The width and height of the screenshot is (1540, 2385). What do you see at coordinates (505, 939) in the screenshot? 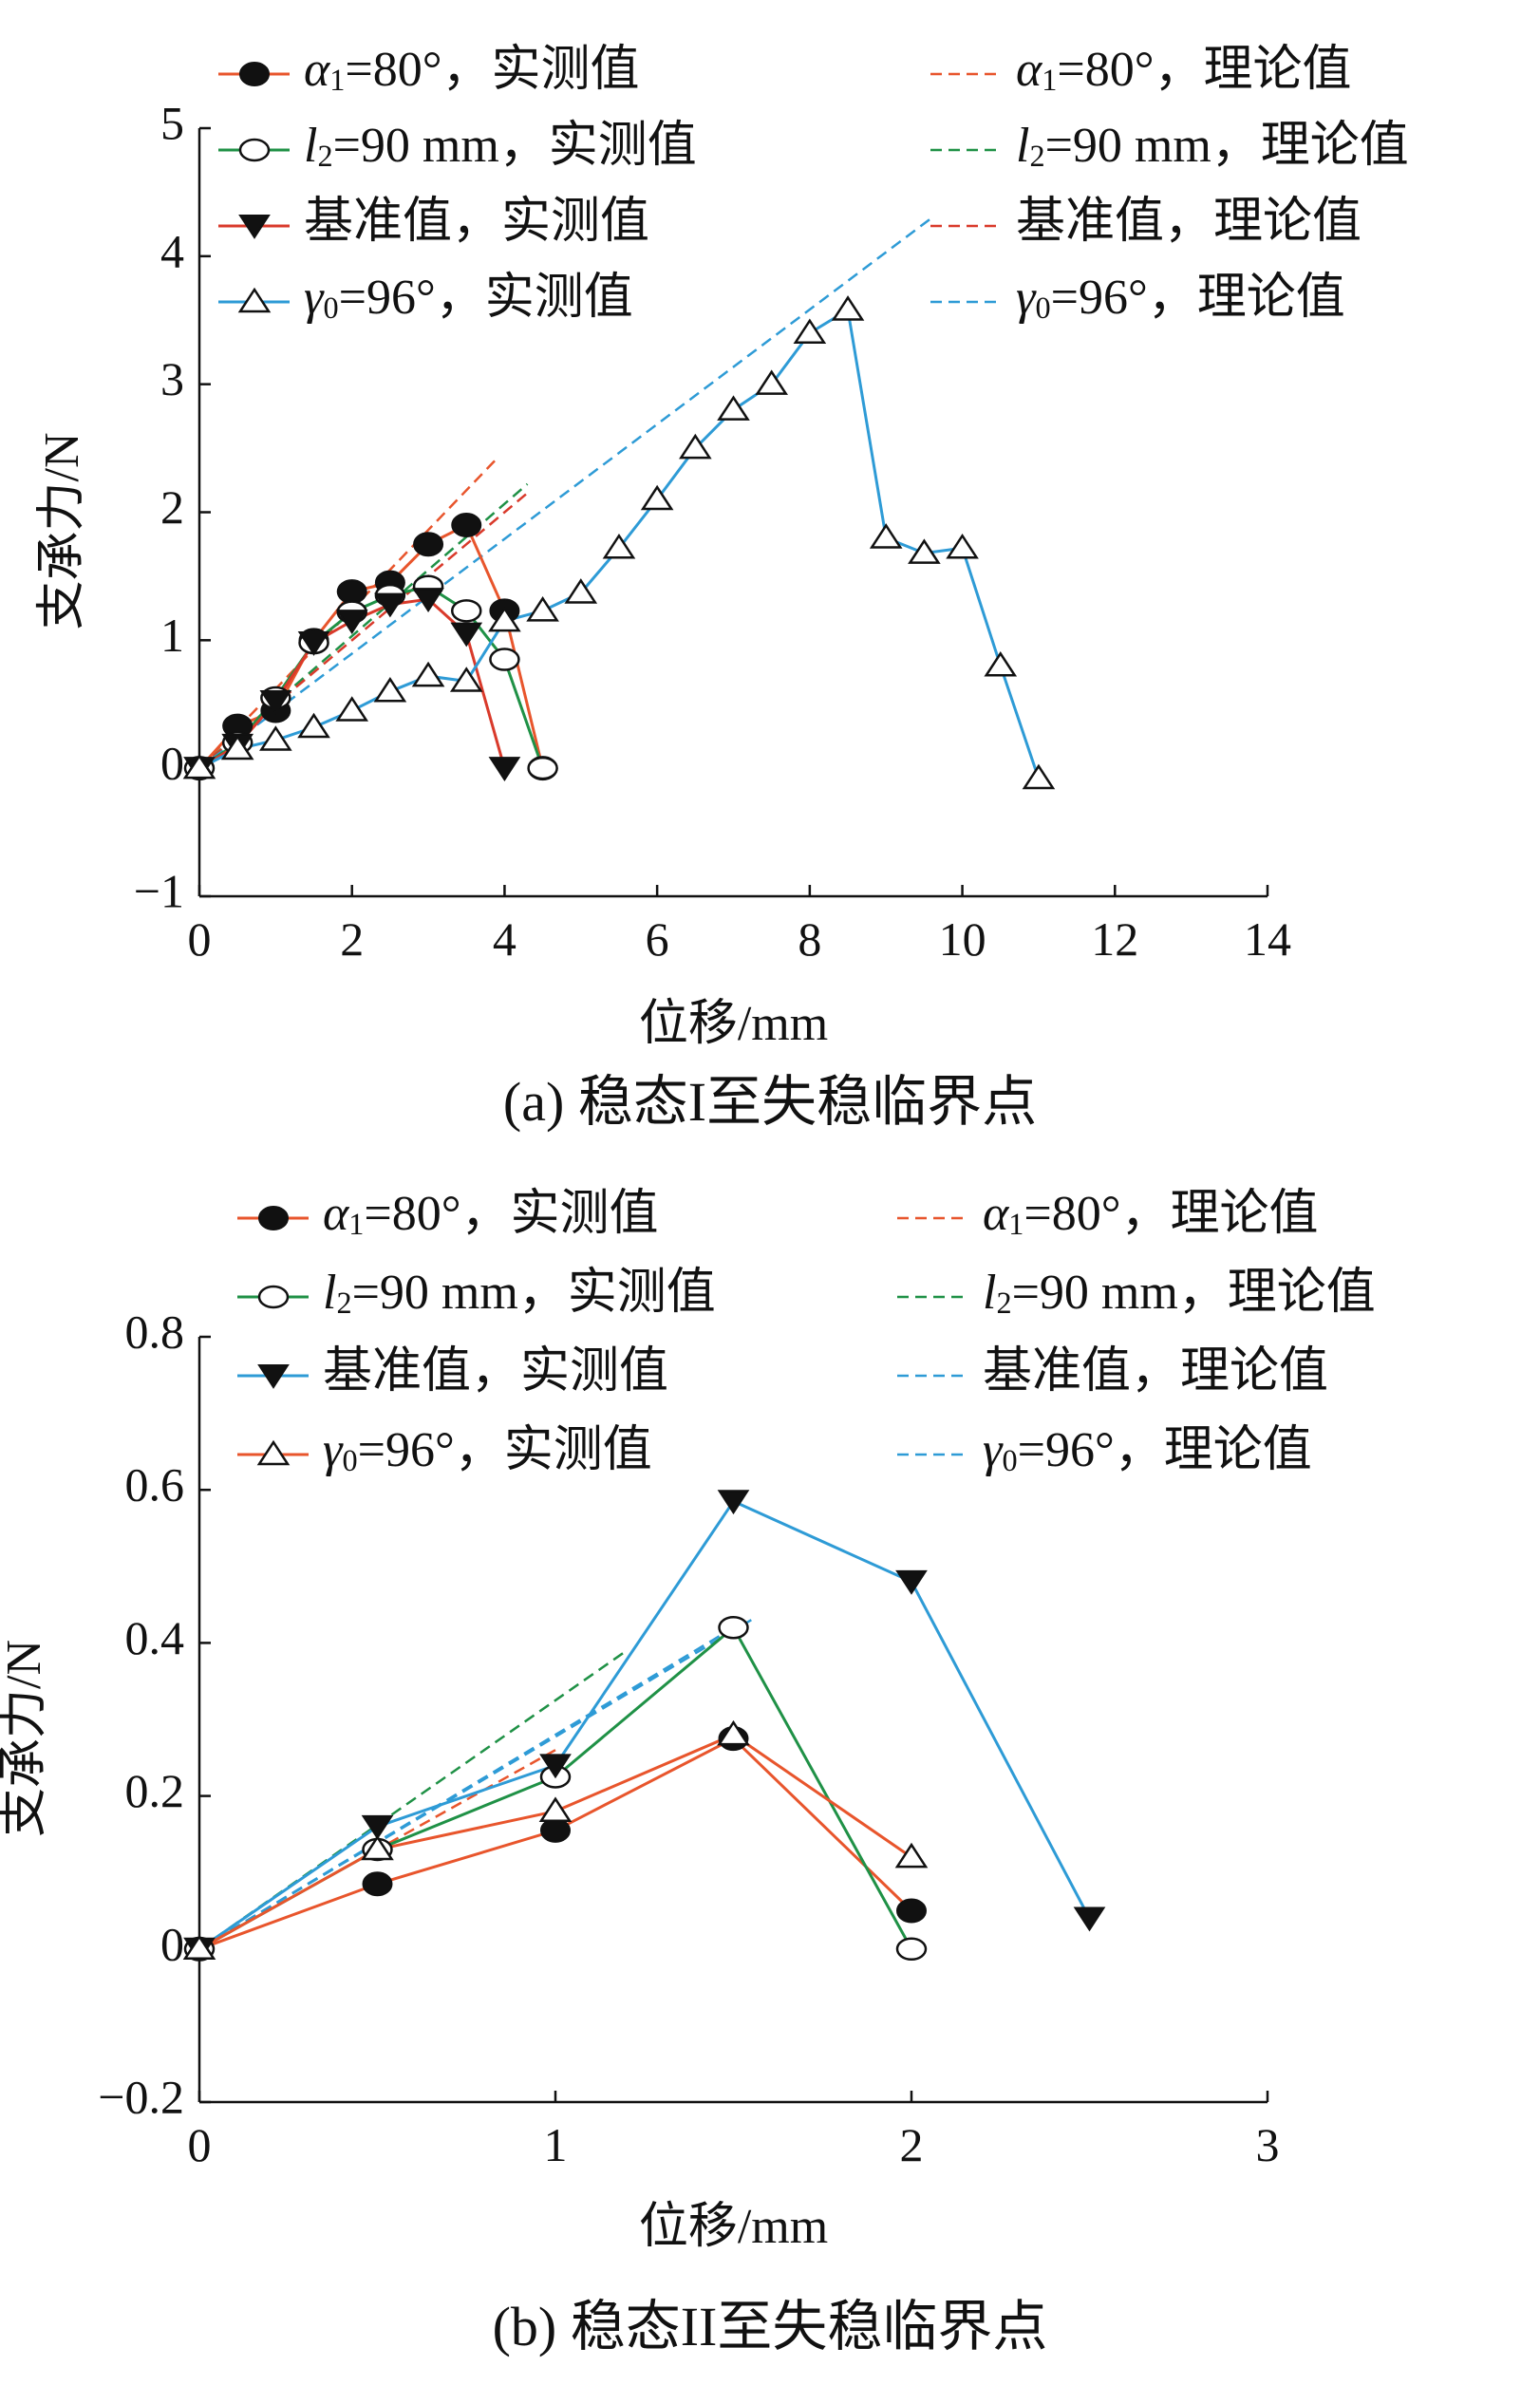
I see `x-tick-label: 4` at bounding box center [505, 939].